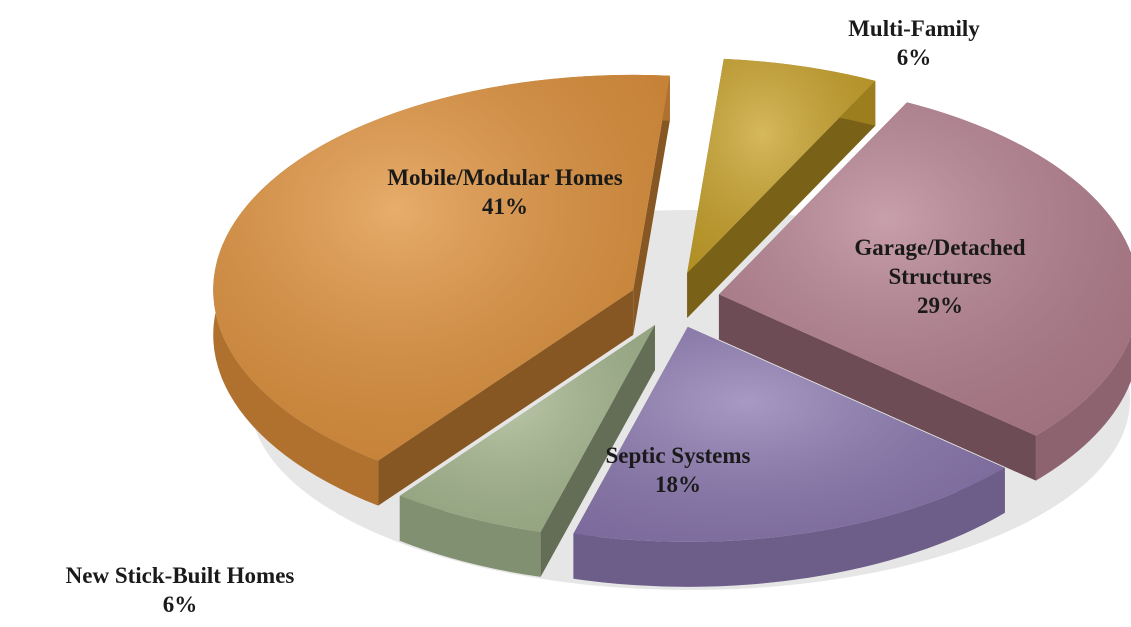 The height and width of the screenshot is (627, 1131). What do you see at coordinates (505, 206) in the screenshot?
I see `value-label: 41%` at bounding box center [505, 206].